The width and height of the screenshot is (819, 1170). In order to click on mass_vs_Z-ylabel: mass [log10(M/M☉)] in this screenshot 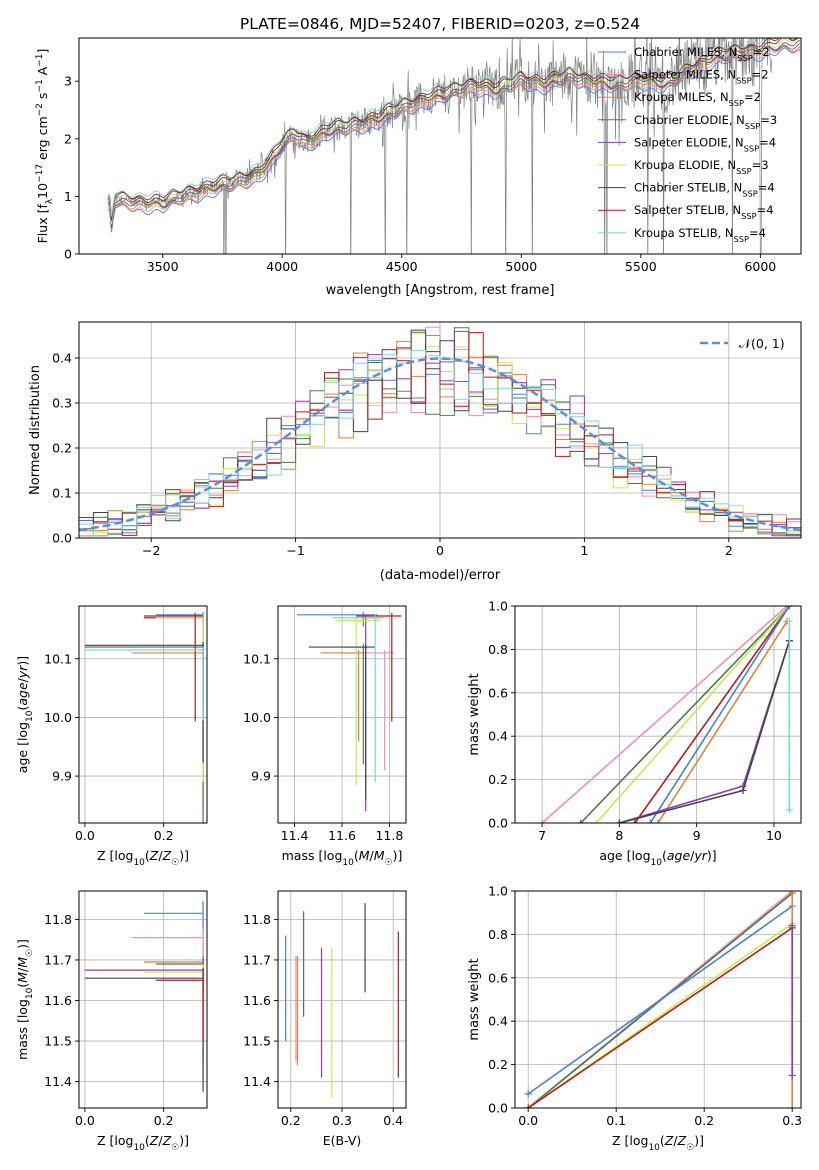, I will do `click(25, 999)`.